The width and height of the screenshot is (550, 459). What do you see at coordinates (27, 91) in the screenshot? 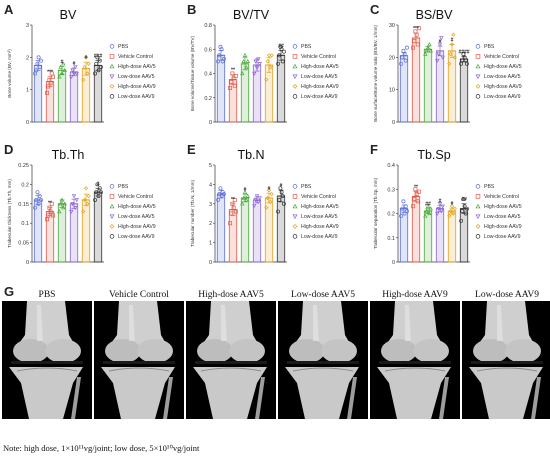
I see `y-tick-label: 1` at bounding box center [27, 91].